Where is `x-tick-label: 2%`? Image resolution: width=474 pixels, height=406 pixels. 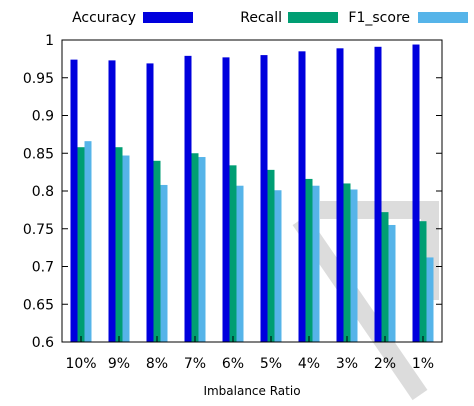
x-tick-label: 2% is located at coordinates (385, 364).